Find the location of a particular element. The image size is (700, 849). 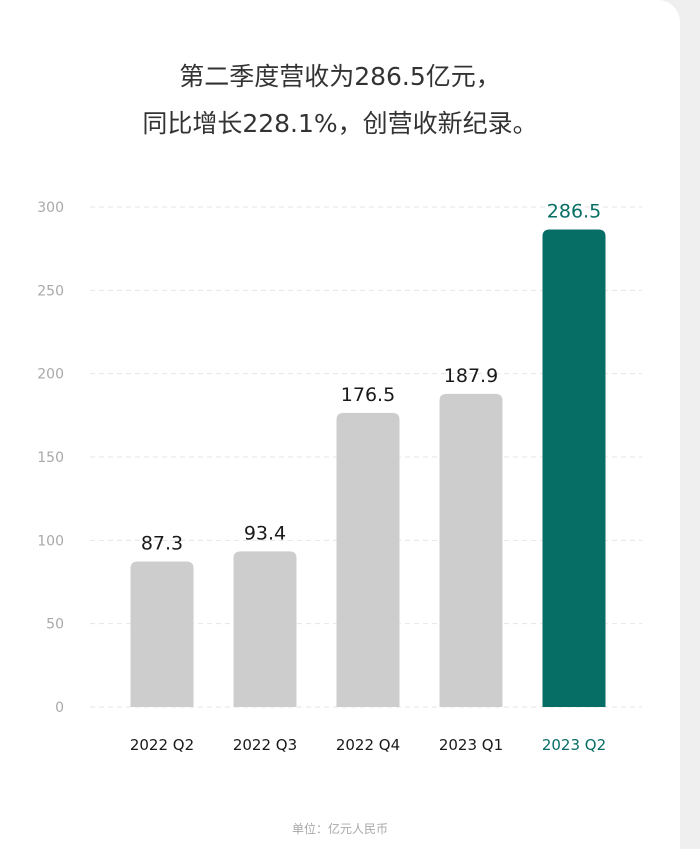

y-tick-label-300: 300 is located at coordinates (50, 208).